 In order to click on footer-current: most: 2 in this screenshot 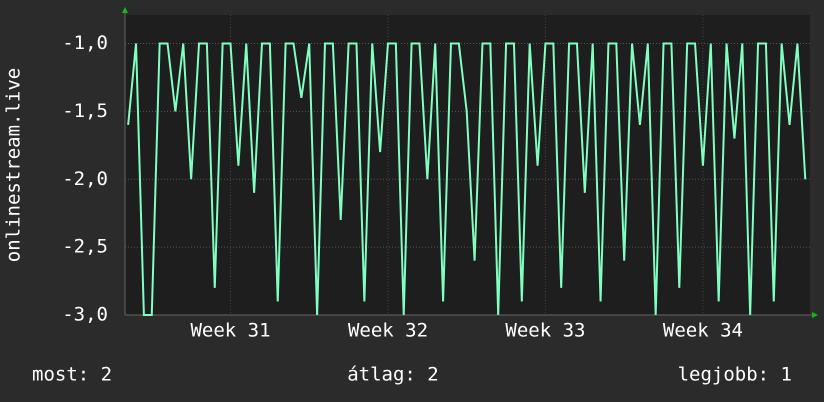, I will do `click(72, 375)`.